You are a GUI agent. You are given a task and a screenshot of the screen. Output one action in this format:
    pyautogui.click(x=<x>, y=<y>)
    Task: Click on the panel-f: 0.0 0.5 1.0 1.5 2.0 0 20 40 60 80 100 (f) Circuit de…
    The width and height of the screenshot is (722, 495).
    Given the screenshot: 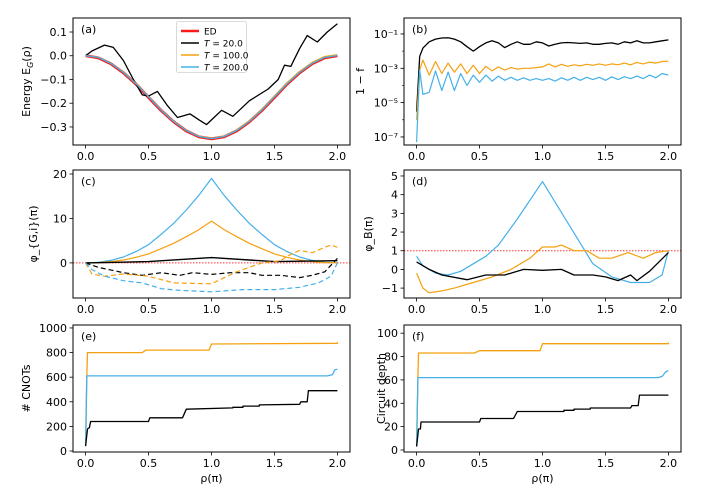 What is the action you would take?
    pyautogui.click(x=528, y=404)
    